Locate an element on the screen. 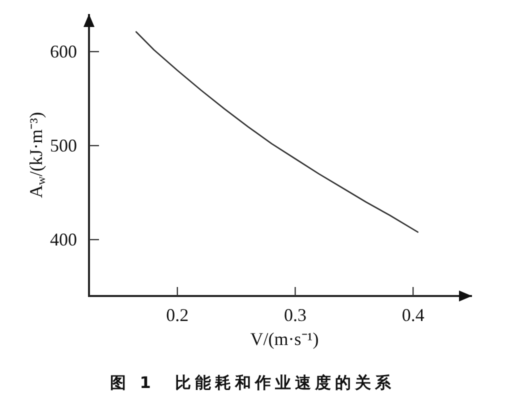 This screenshot has width=505, height=404. y-tick-label: 500 is located at coordinates (63, 146).